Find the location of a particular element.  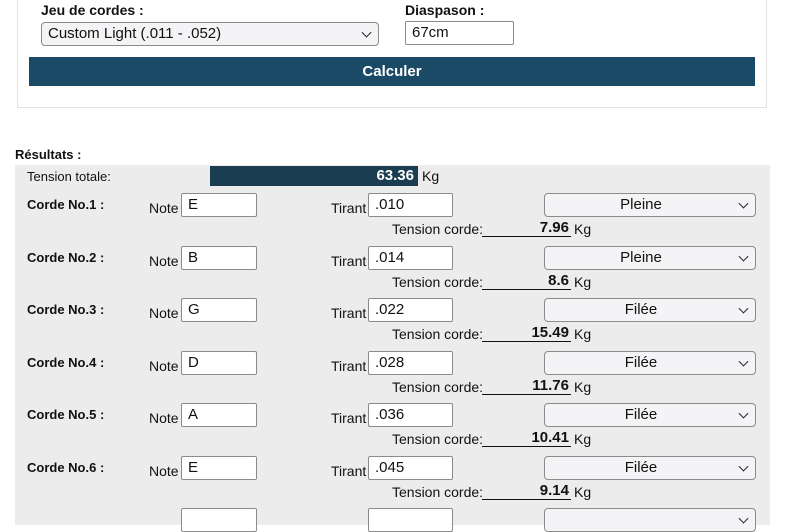

total-tension-value: 63.36 is located at coordinates (395, 175).